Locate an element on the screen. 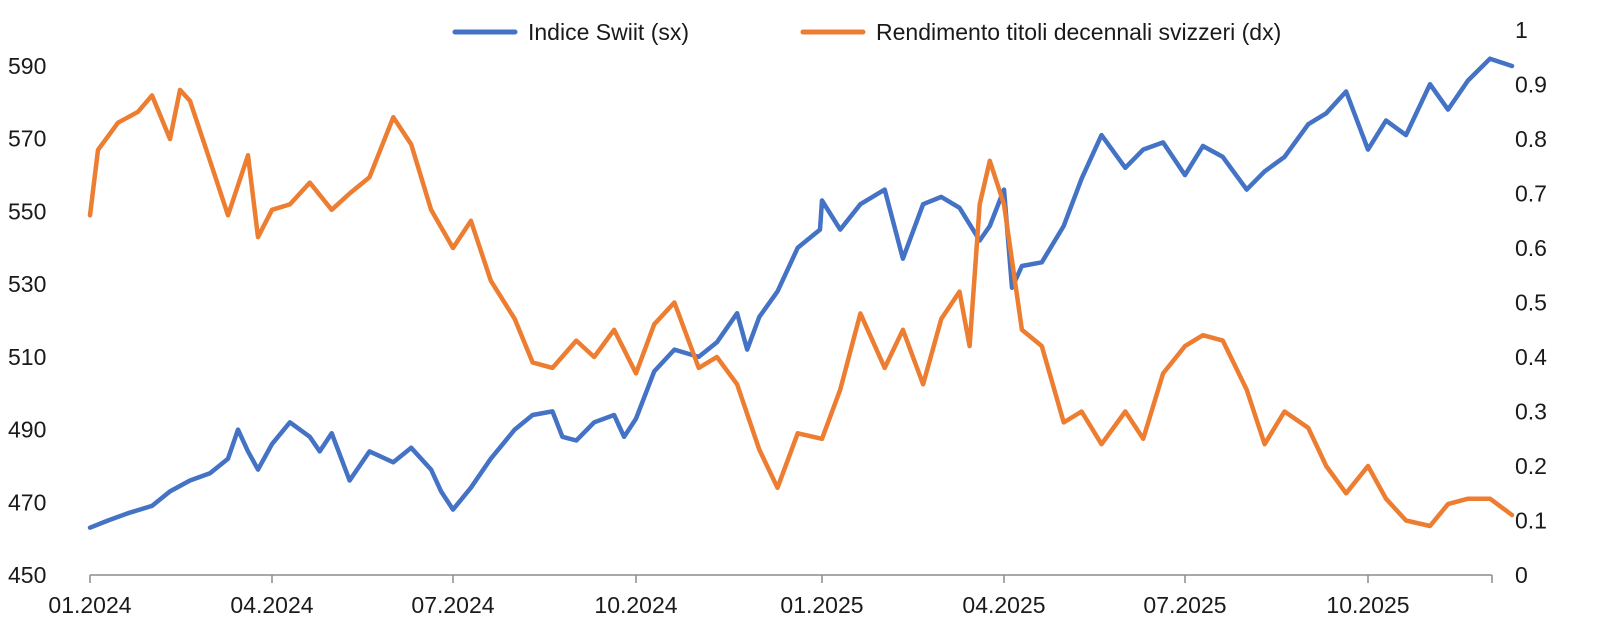  left-y-axis-ticks: 450 470 490 510 530 550 570 590 is located at coordinates (27, 320).